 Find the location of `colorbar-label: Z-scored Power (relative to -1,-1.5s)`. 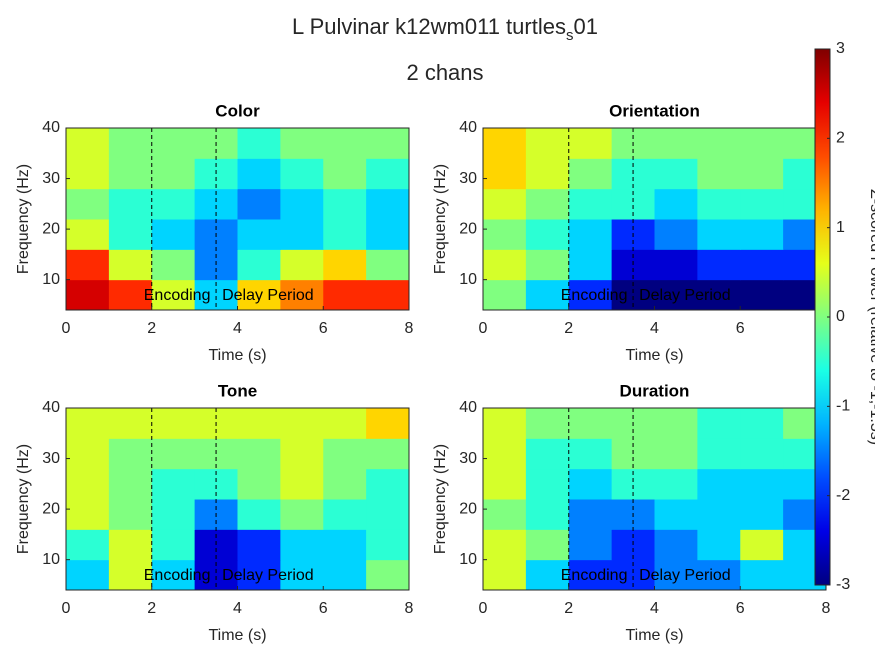

colorbar-label: Z-scored Power (relative to -1,-1.5s) is located at coordinates (871, 317).